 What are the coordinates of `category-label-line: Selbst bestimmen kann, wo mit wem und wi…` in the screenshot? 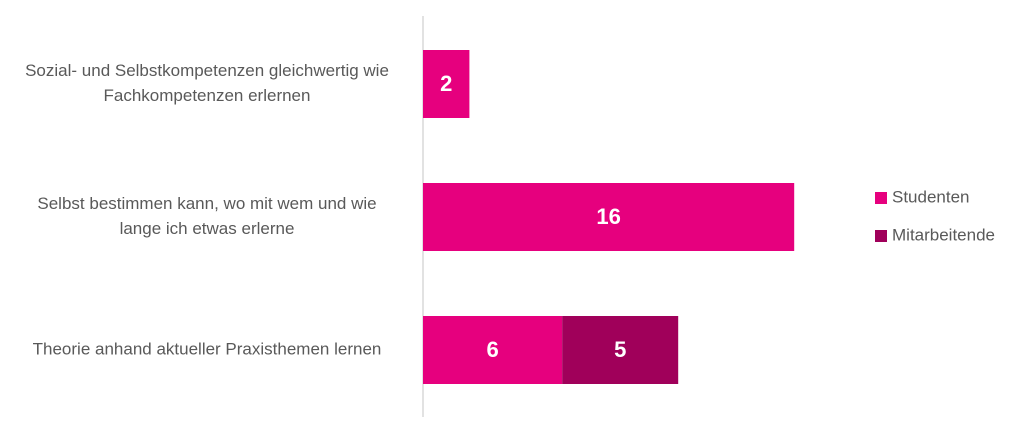 It's located at (206, 203).